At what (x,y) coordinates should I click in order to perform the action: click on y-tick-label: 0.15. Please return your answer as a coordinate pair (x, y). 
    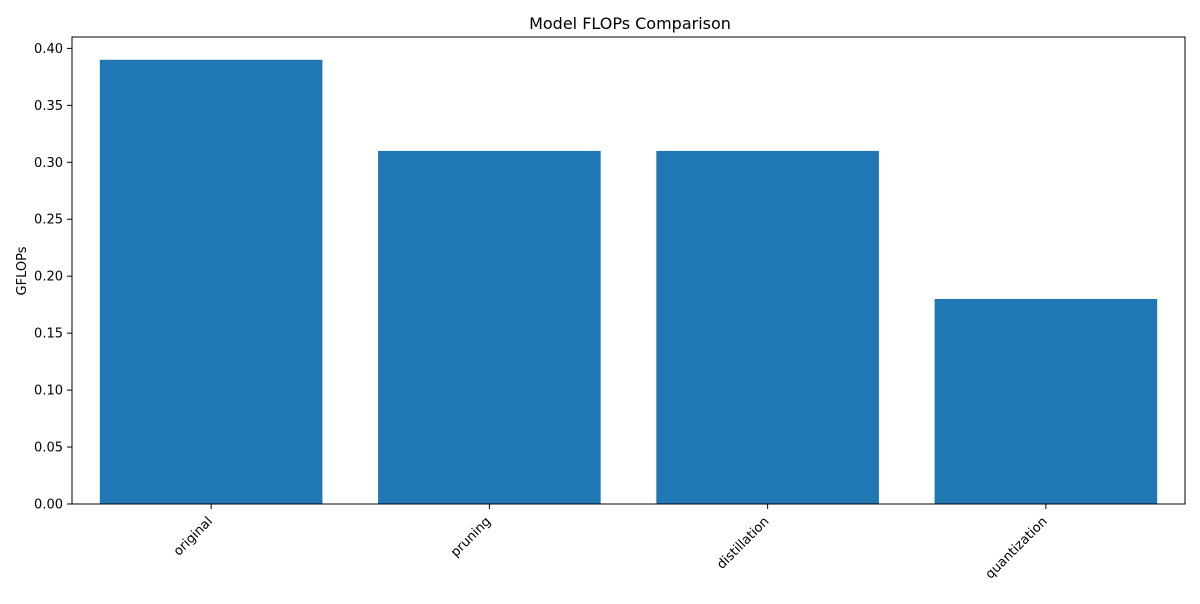
    Looking at the image, I should click on (48, 334).